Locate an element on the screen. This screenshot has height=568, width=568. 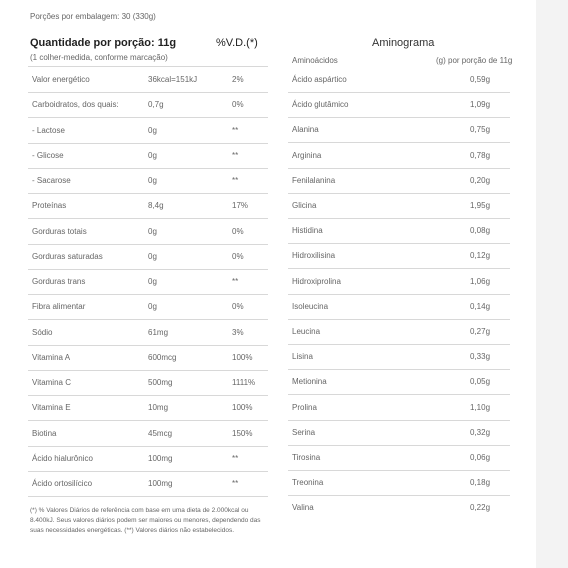
nutrient-name: Vitamina C is located at coordinates (51, 382).